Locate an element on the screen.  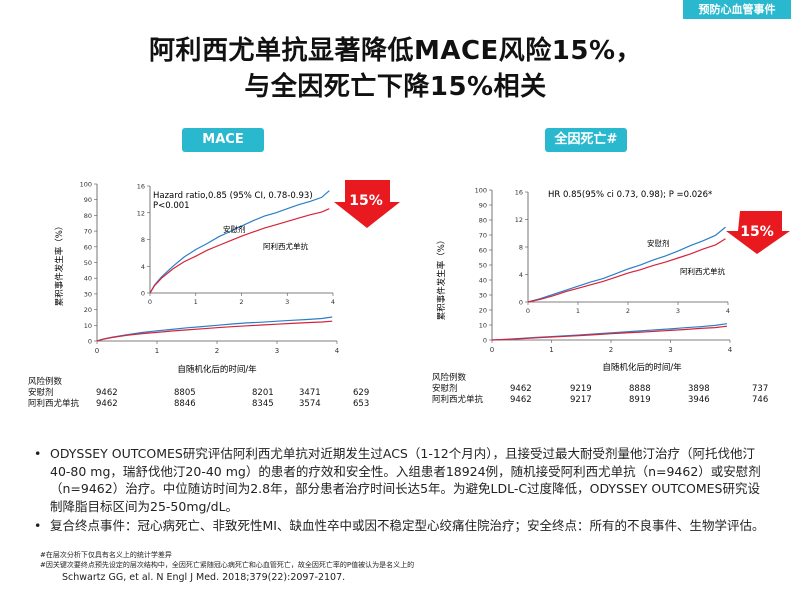
x-tick-label: 1 is located at coordinates (157, 351).